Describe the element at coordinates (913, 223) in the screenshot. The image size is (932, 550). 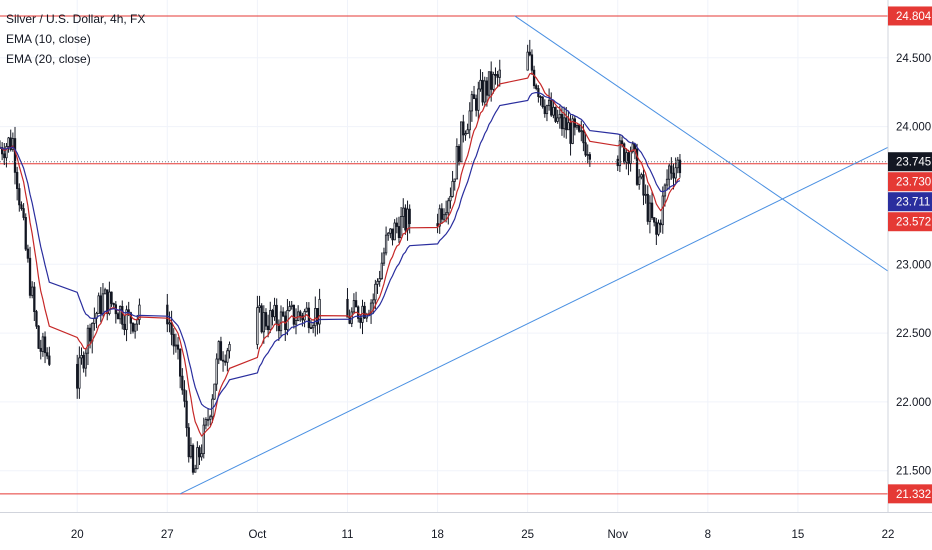
I see `price-badge-label: 23.572` at that location.